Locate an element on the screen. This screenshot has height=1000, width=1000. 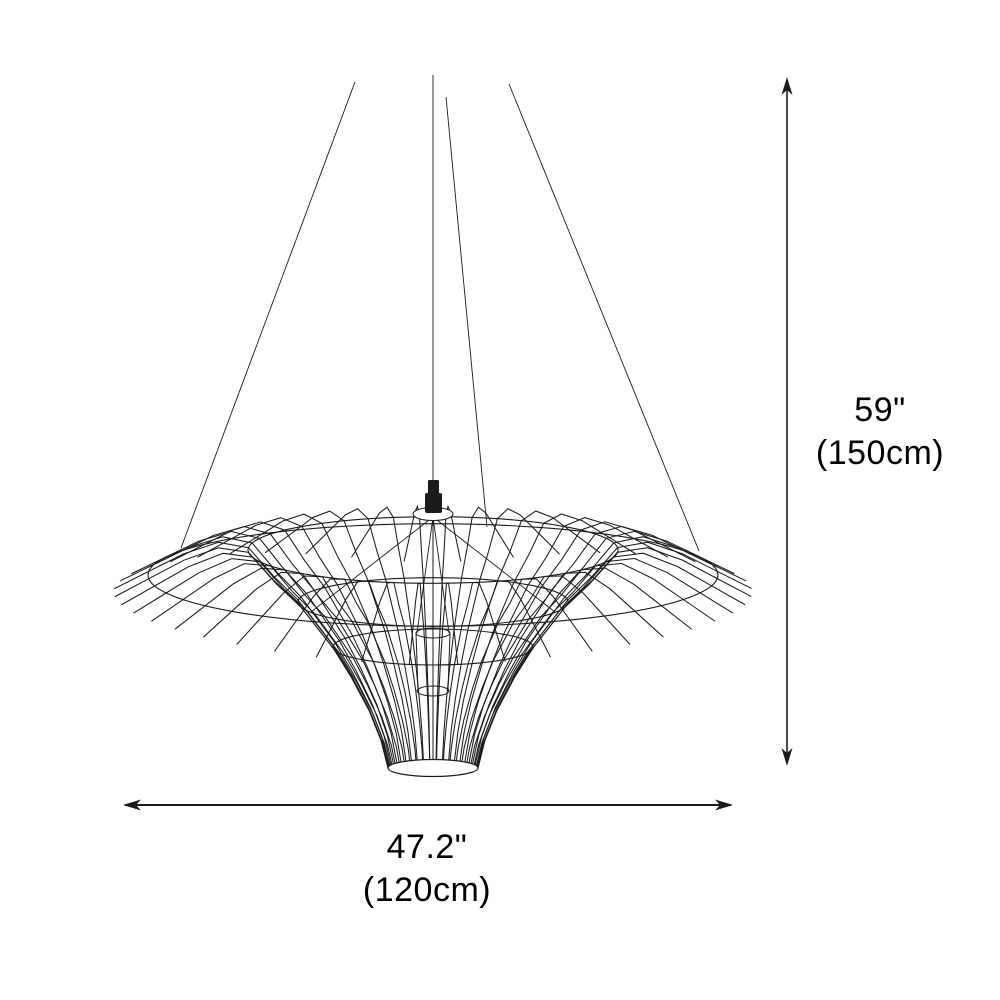
suspension-cable-left is located at coordinates (268, 315).